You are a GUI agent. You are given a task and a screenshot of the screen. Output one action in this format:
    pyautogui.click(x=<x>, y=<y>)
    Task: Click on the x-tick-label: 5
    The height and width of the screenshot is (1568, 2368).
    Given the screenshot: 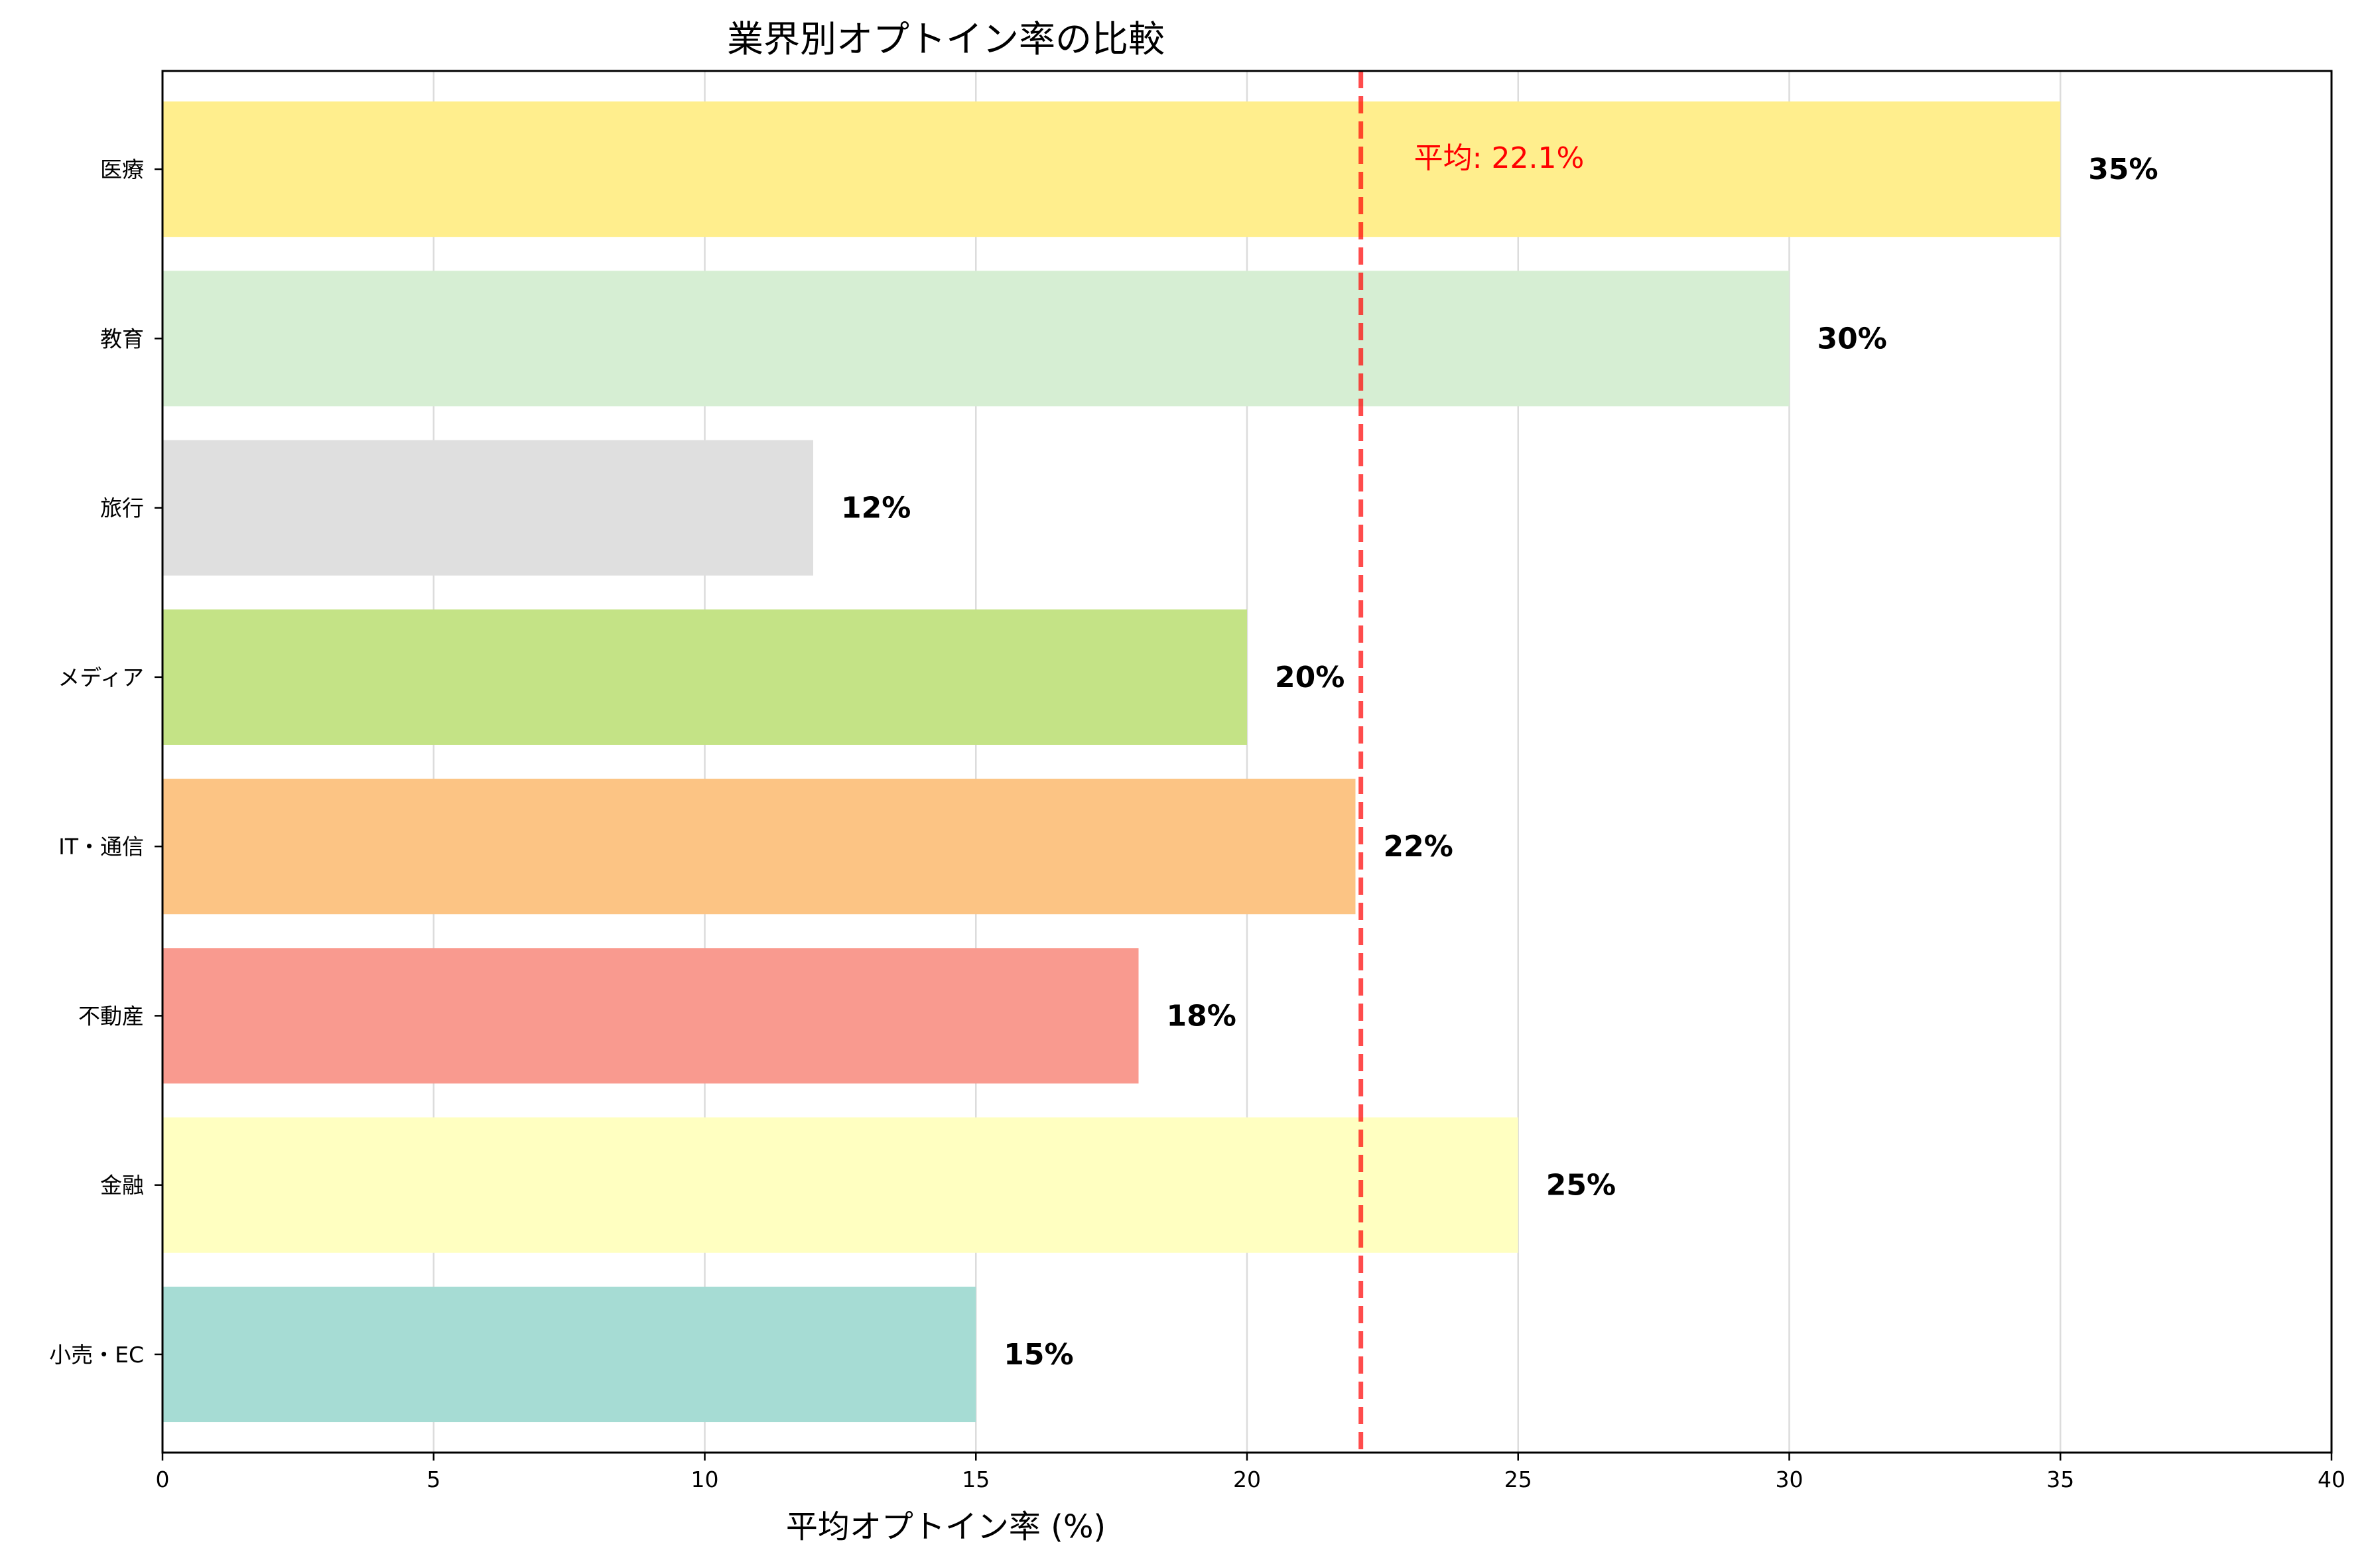 What is the action you would take?
    pyautogui.click(x=433, y=1480)
    